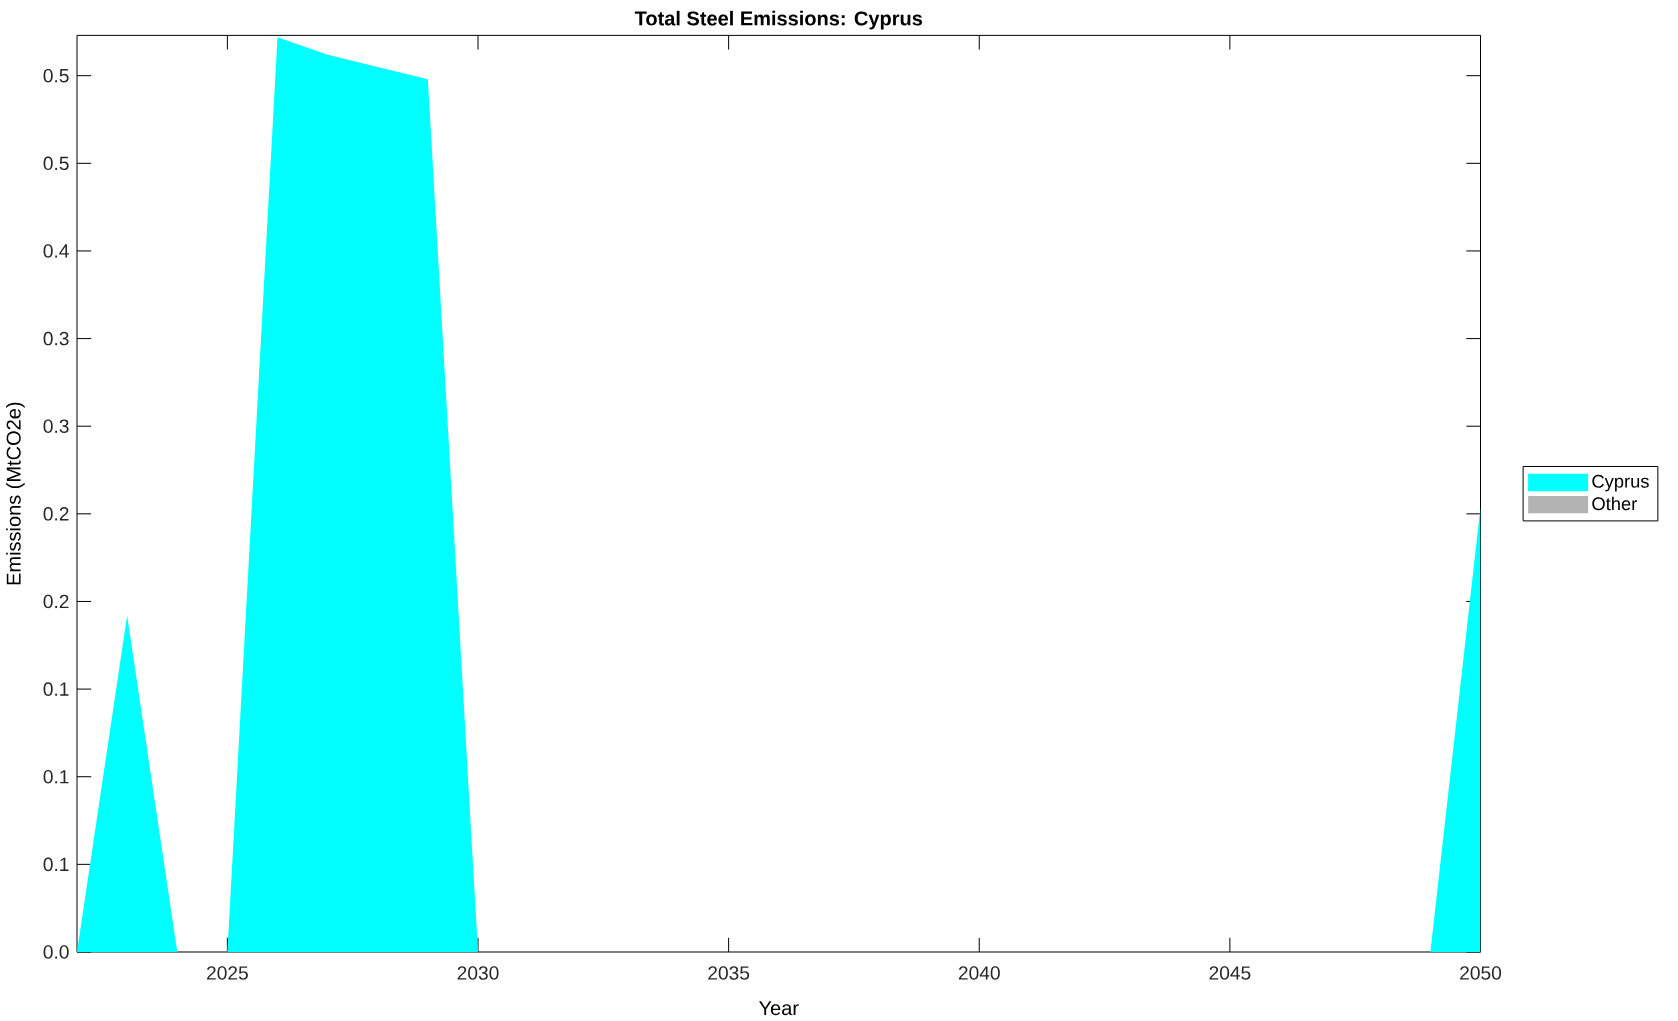 The height and width of the screenshot is (1021, 1678). I want to click on legend-label: Cyprus, so click(1620, 483).